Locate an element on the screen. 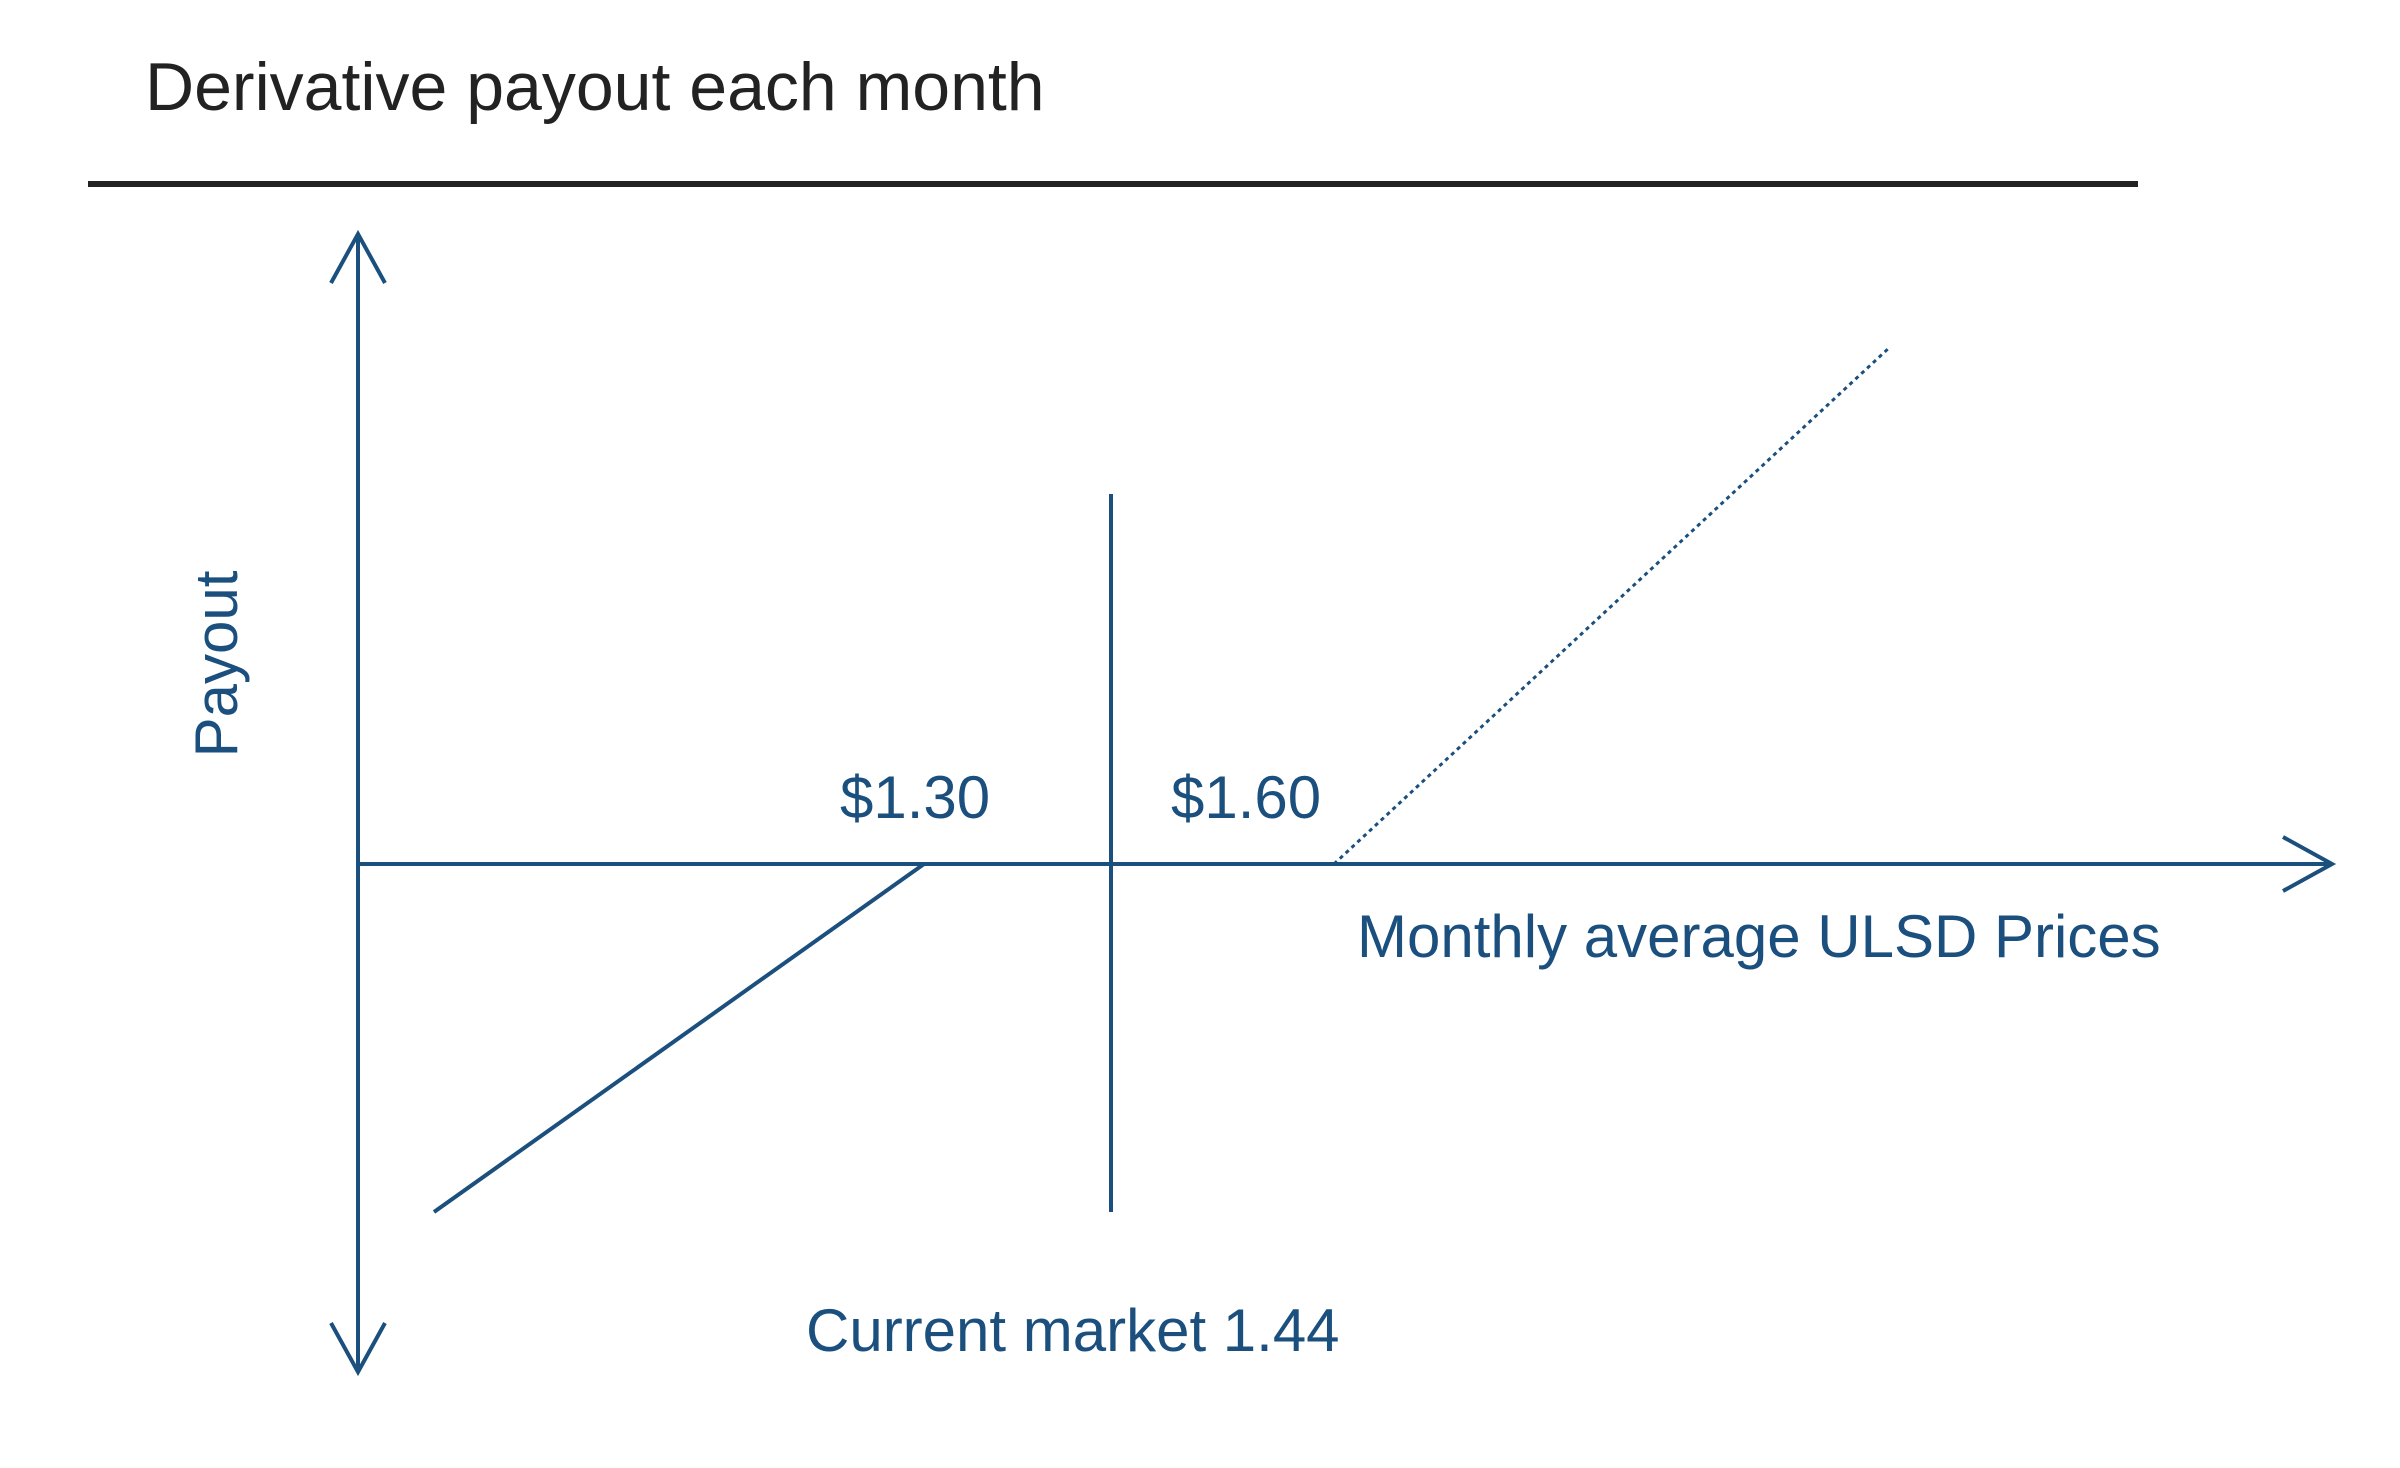 Image resolution: width=2400 pixels, height=1468 pixels. upper-strike-label: $1.60 is located at coordinates (1246, 797).